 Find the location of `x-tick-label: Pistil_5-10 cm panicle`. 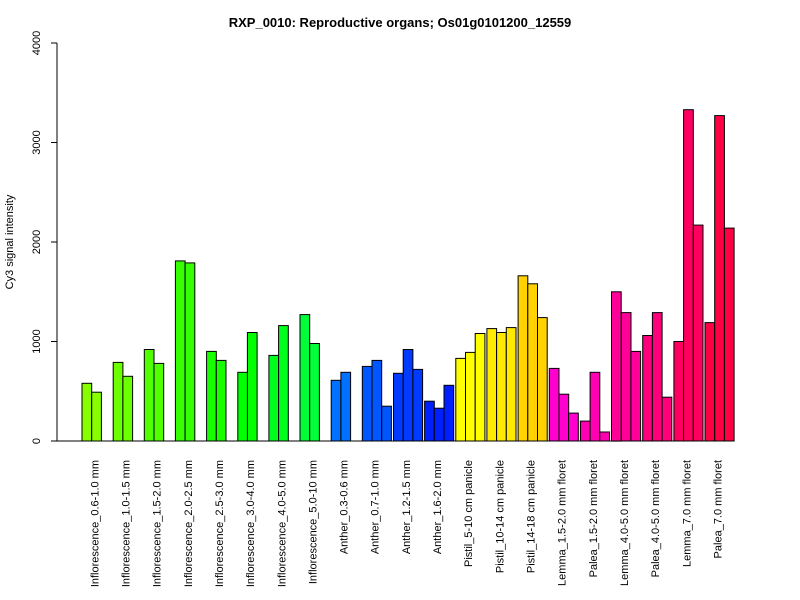

x-tick-label: Pistil_5-10 cm panicle is located at coordinates (469, 513).